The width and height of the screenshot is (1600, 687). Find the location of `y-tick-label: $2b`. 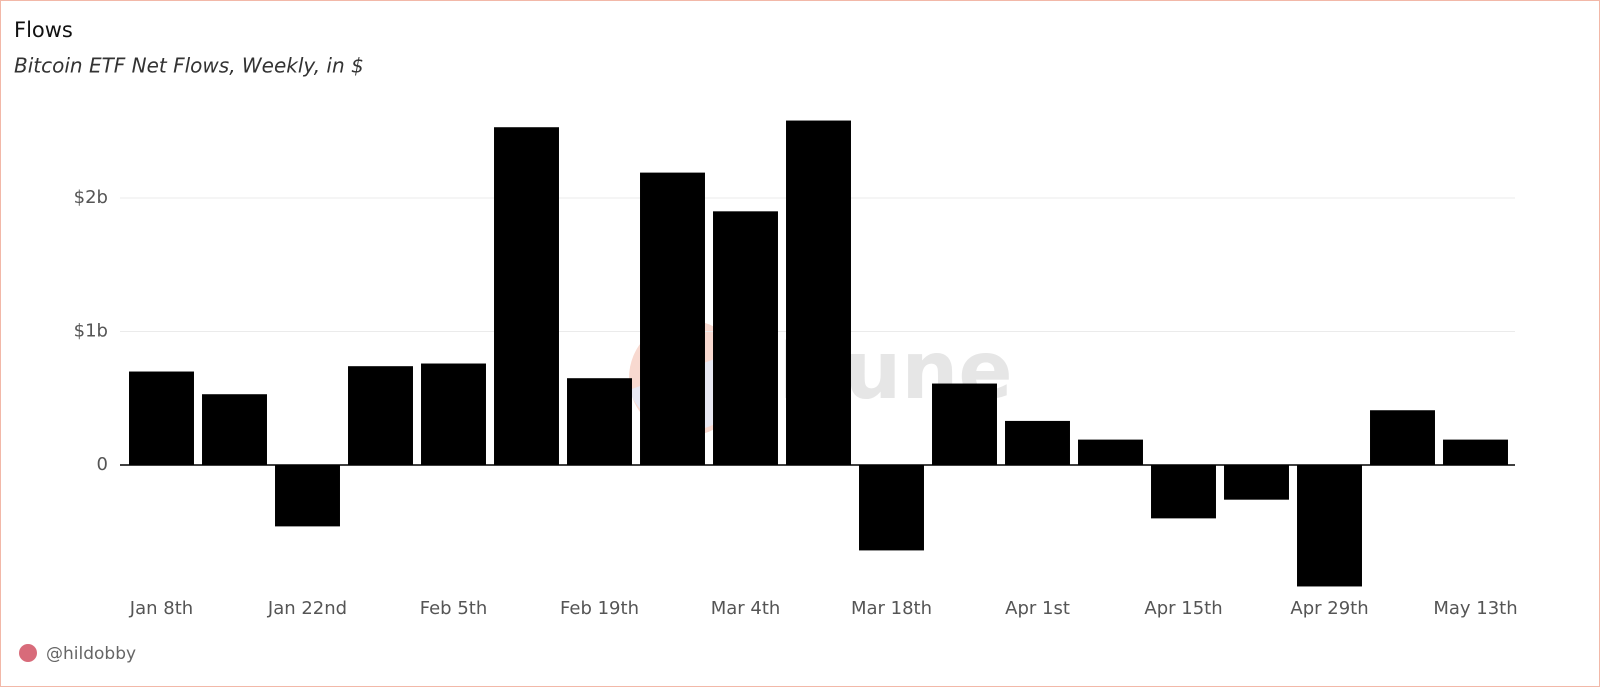

y-tick-label: $2b is located at coordinates (91, 197).